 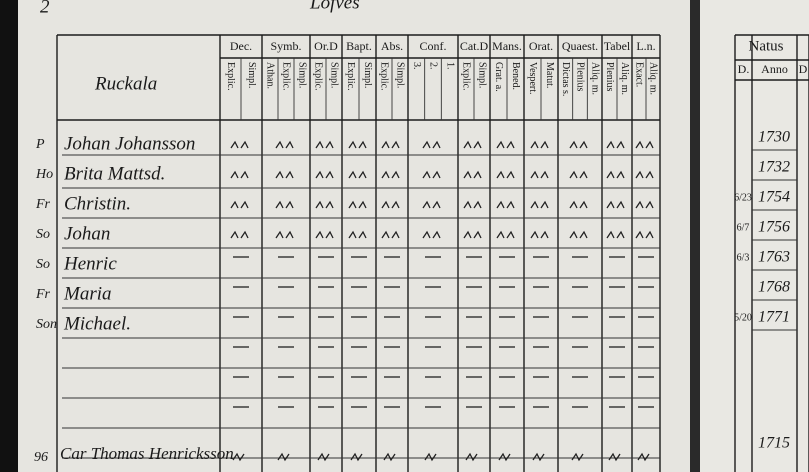 What do you see at coordinates (541, 46) in the screenshot?
I see `column-header: Orat.` at bounding box center [541, 46].